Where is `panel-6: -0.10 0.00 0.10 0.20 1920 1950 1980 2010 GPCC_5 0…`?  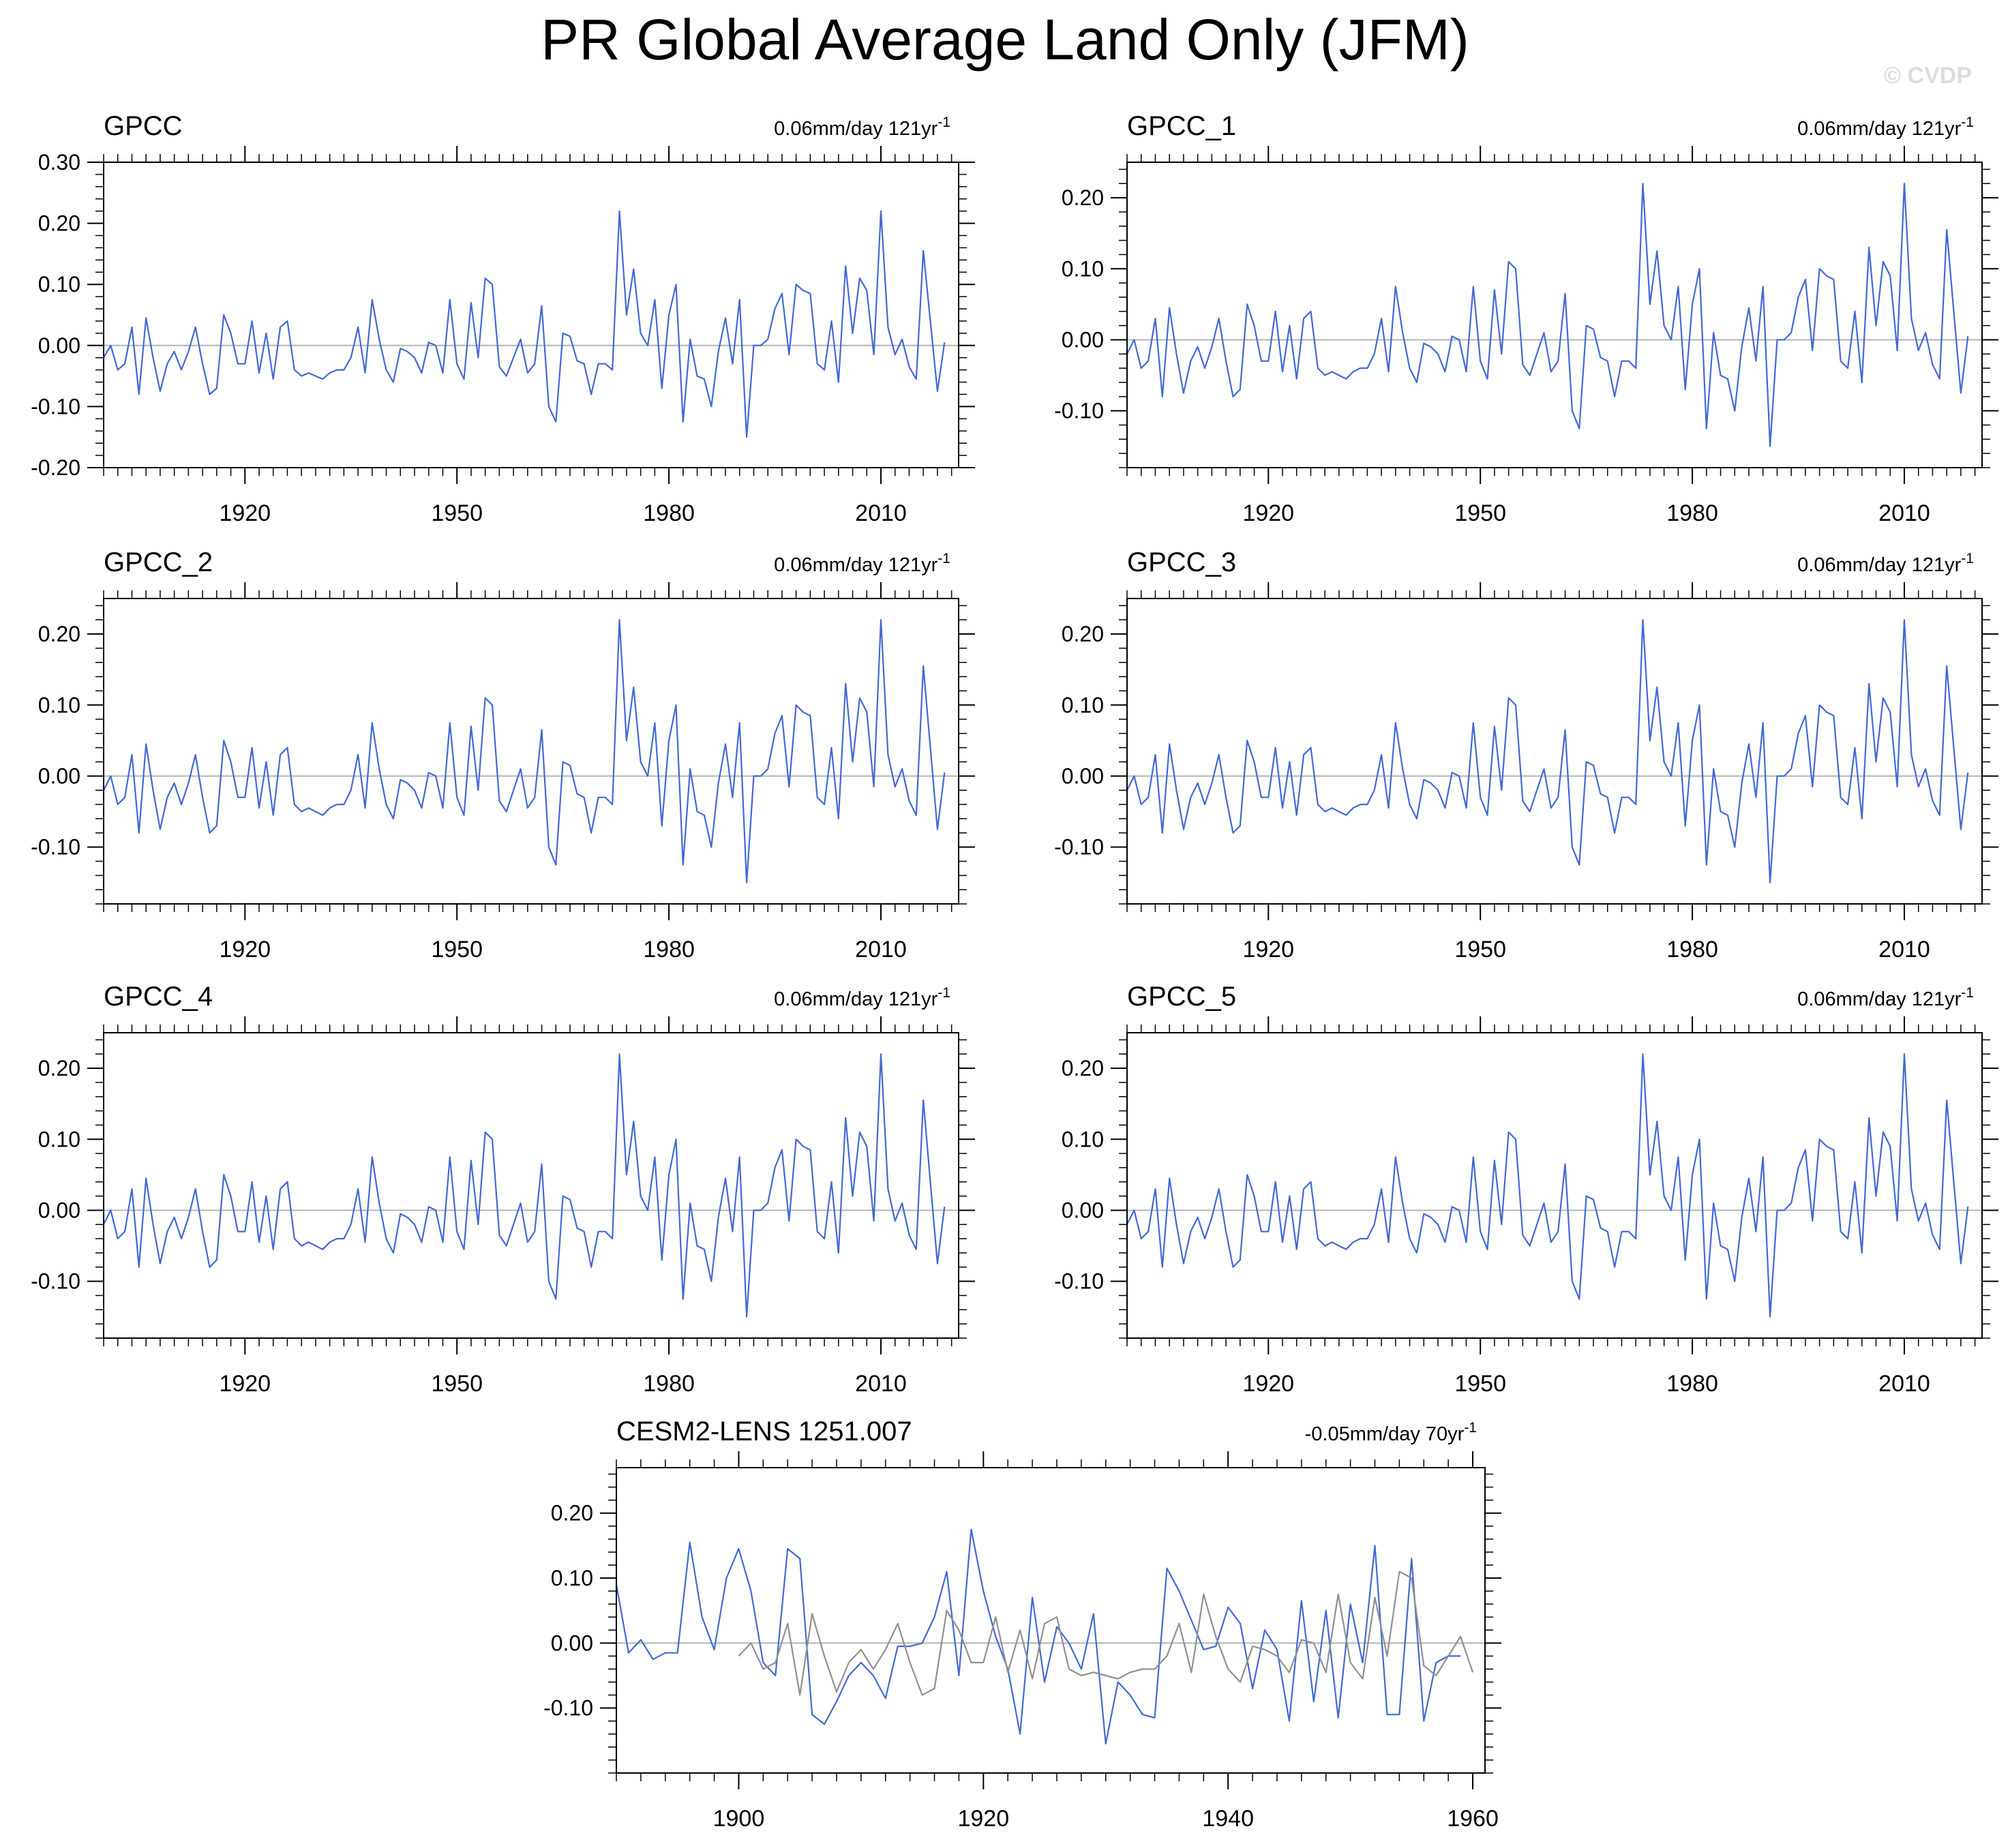
panel-6: -0.10 0.00 0.10 0.20 1920 1950 1980 2010 GPCC_5 0… is located at coordinates (1526, 1189).